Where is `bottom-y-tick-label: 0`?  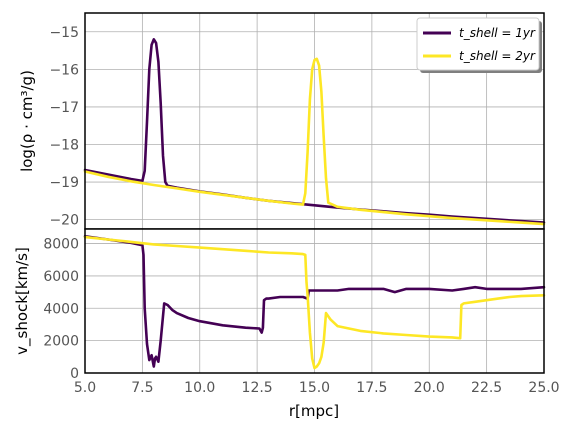 bottom-y-tick-label: 0 is located at coordinates (74, 374).